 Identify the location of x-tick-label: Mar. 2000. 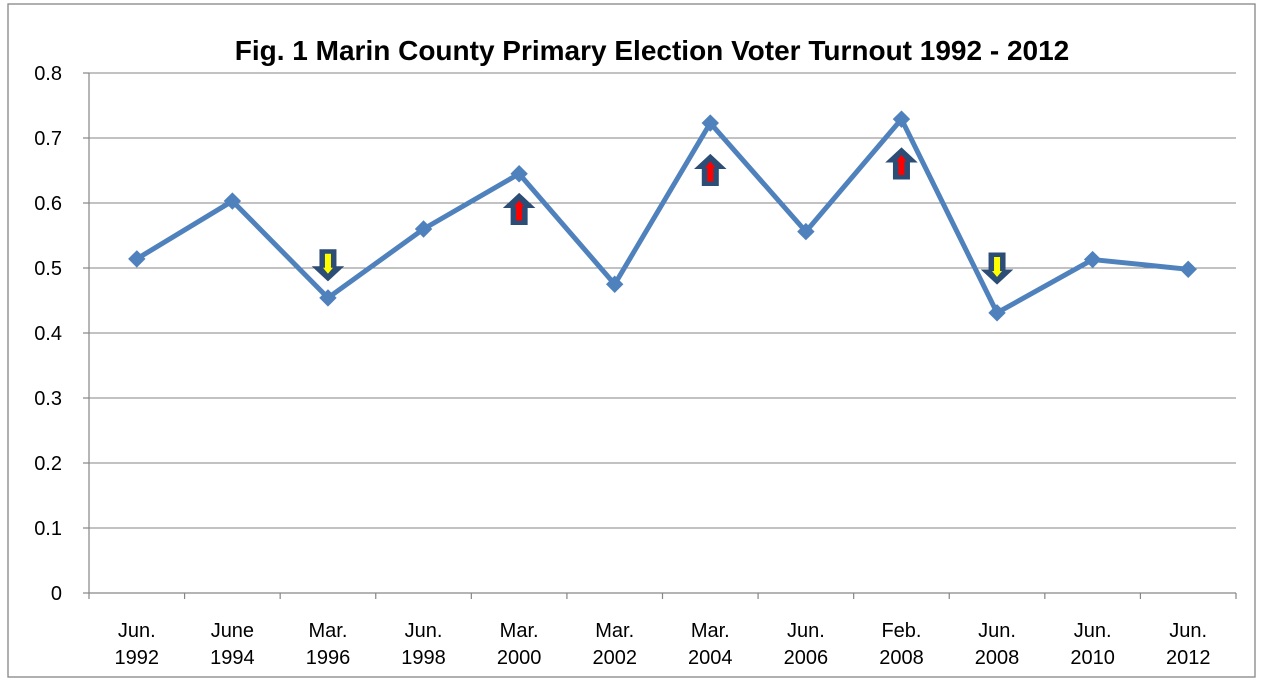
(519, 644).